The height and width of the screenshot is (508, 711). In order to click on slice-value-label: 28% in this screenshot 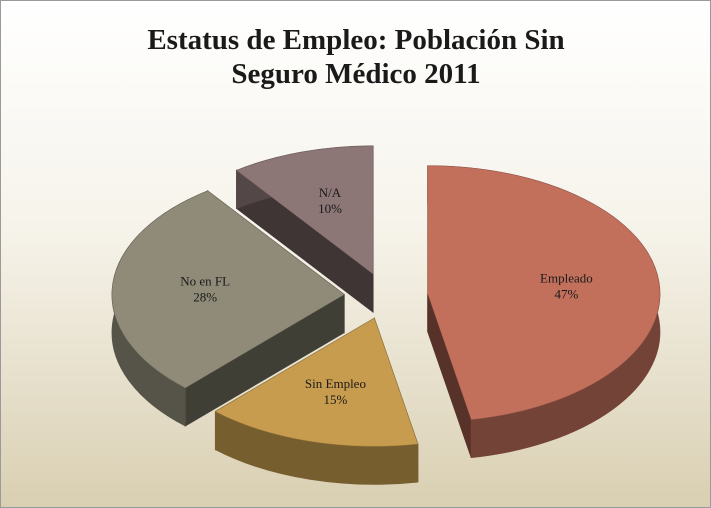, I will do `click(205, 297)`.